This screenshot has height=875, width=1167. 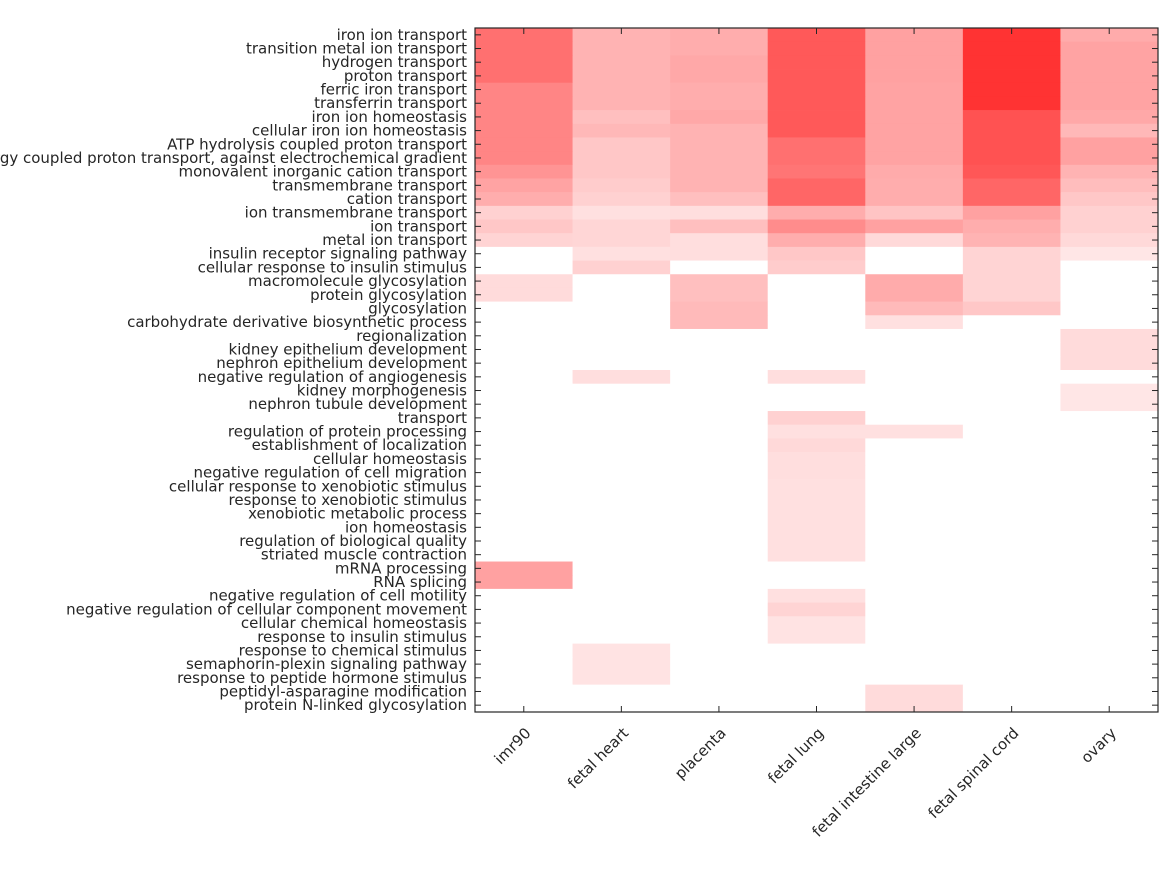 What do you see at coordinates (359, 131) in the screenshot?
I see `y-tick-label: cellular iron ion homeostasis` at bounding box center [359, 131].